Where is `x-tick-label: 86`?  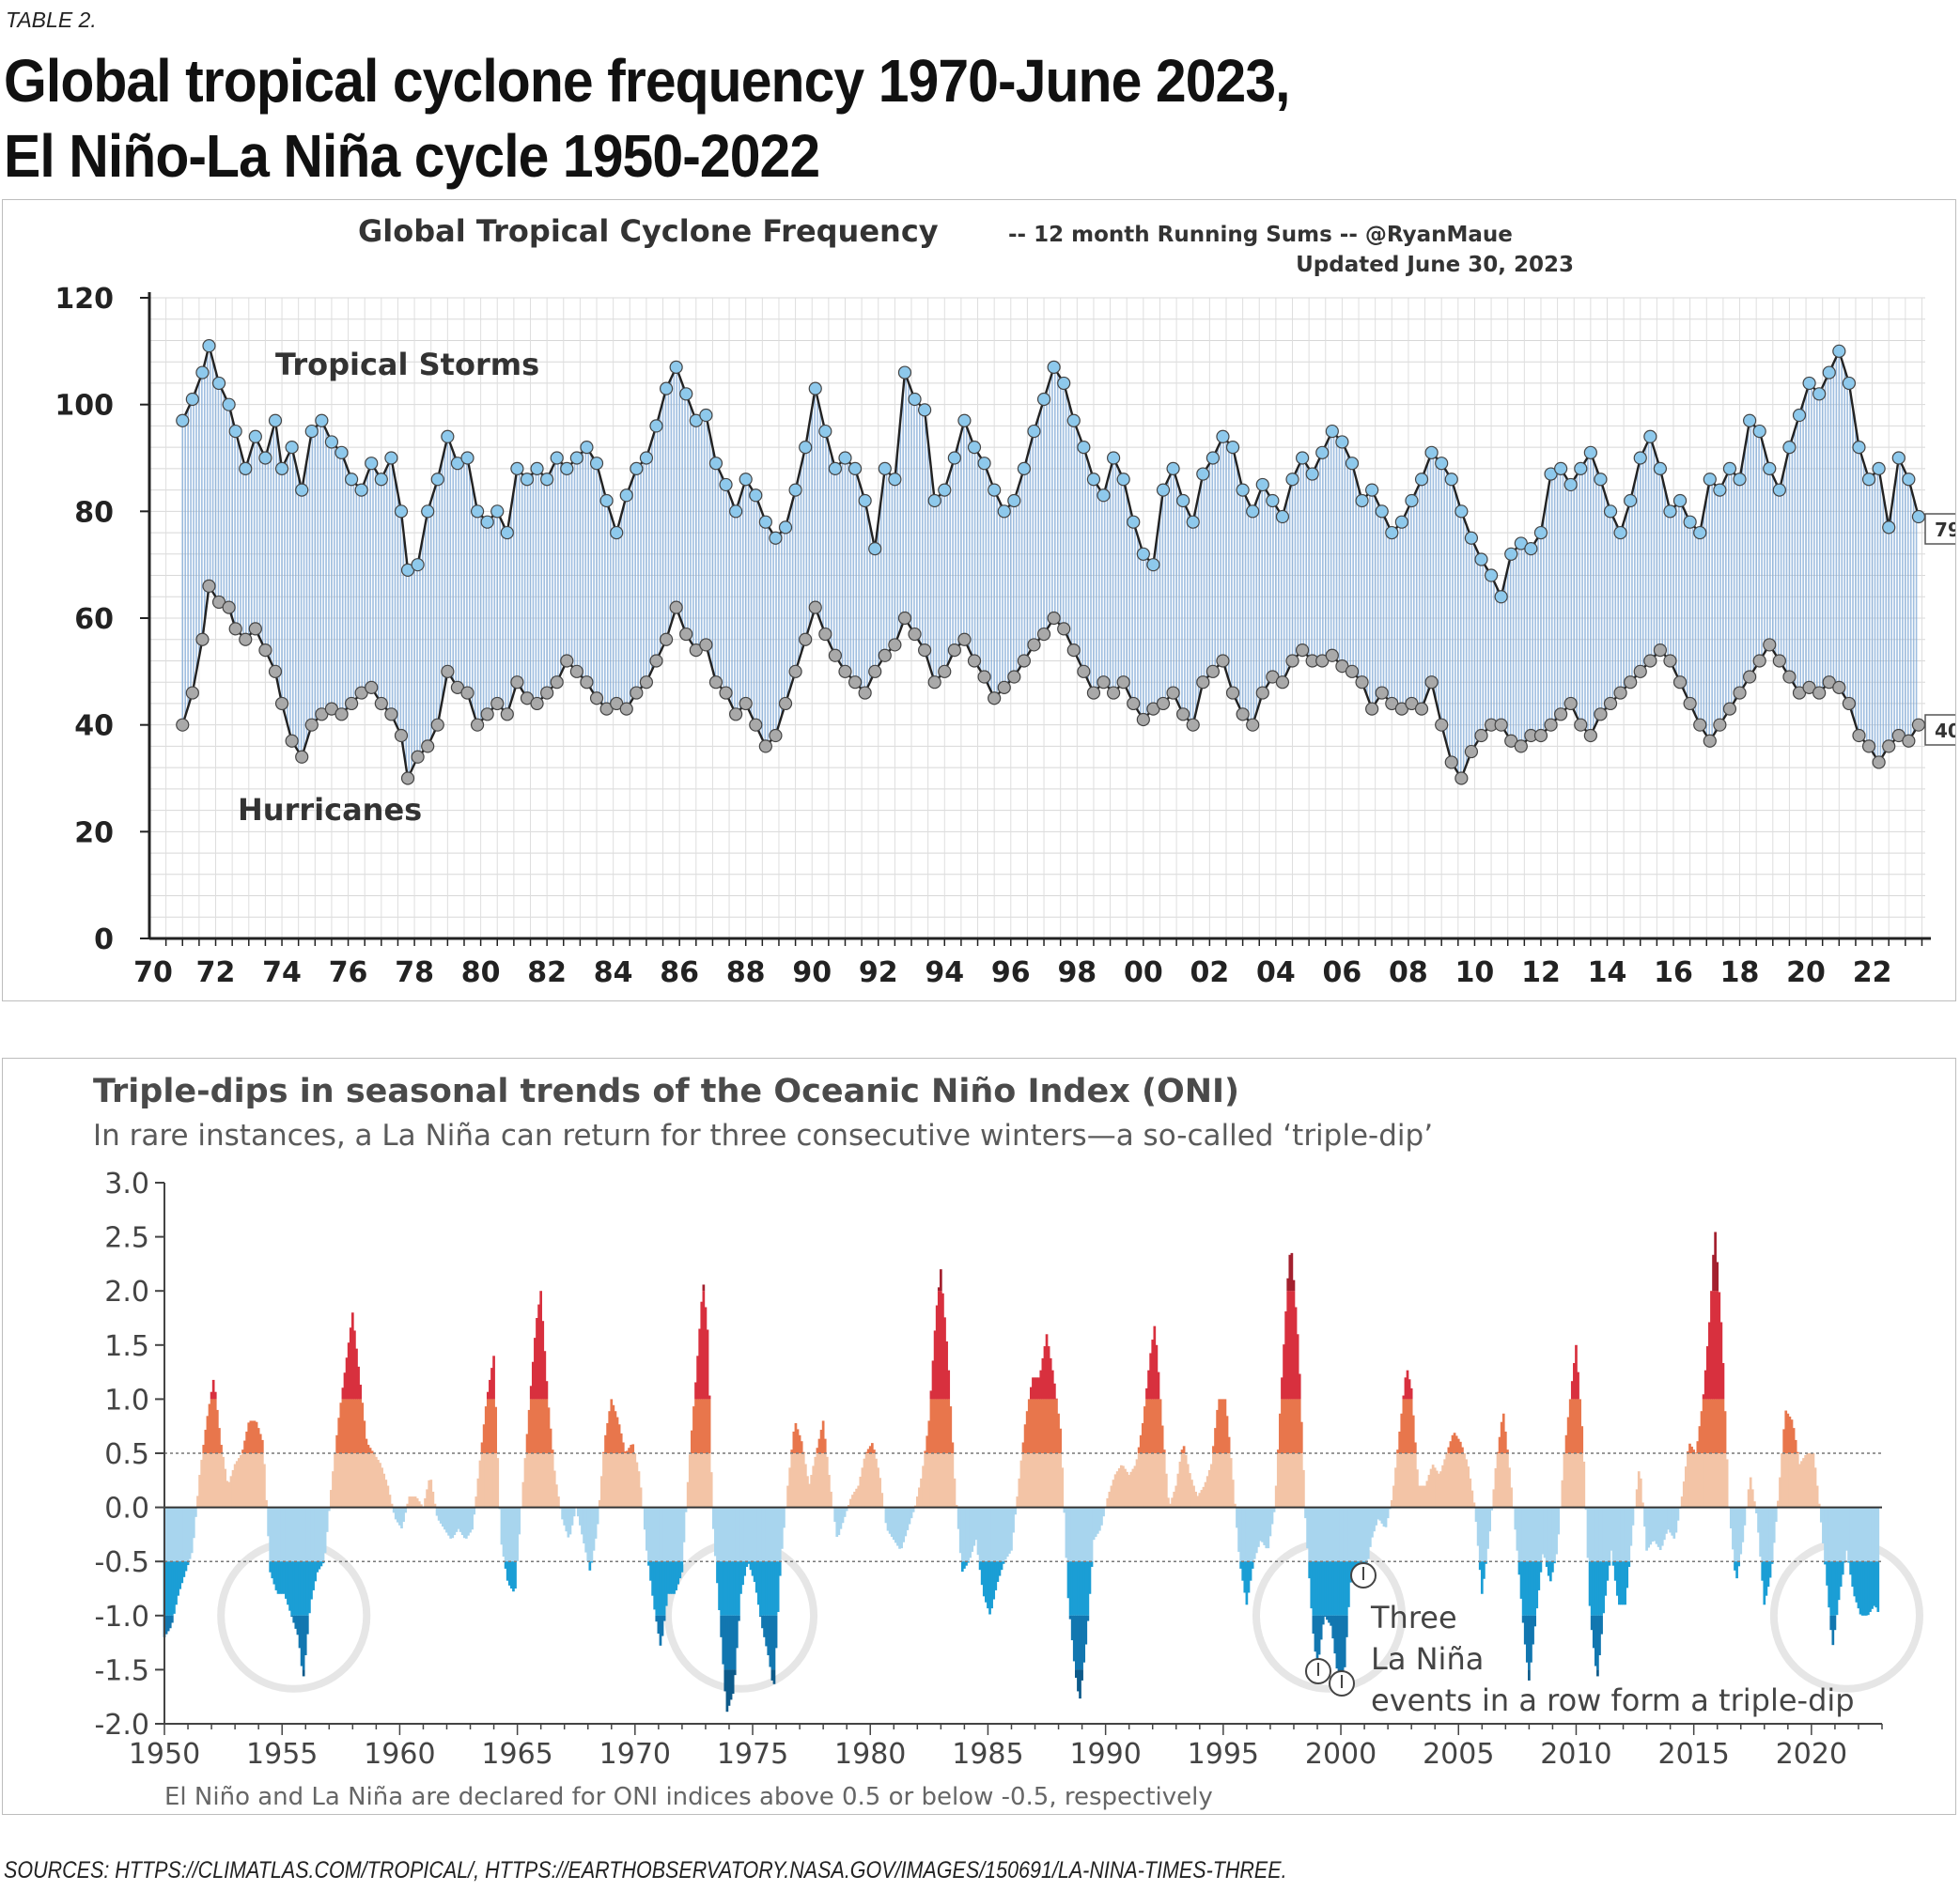
x-tick-label: 86 is located at coordinates (679, 973).